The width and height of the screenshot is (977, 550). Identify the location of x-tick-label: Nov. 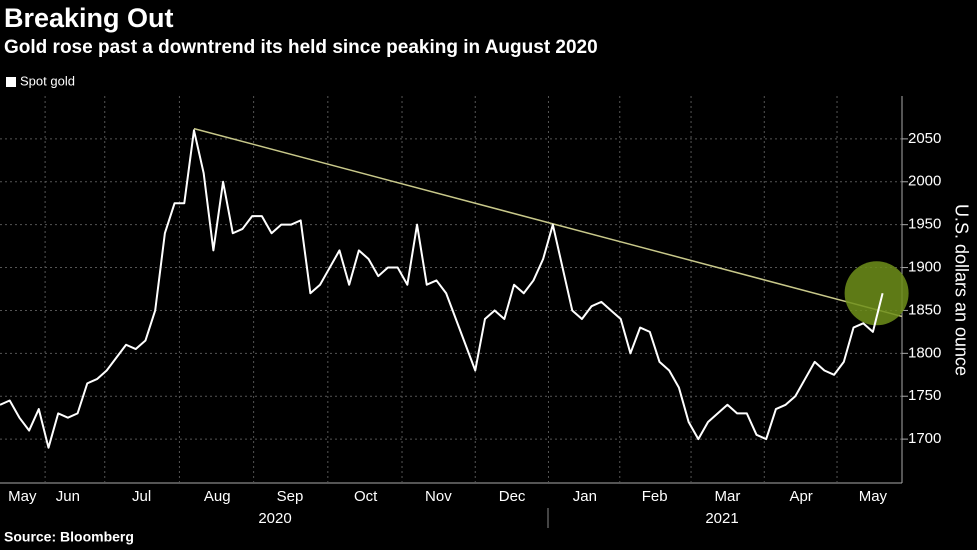
(438, 496).